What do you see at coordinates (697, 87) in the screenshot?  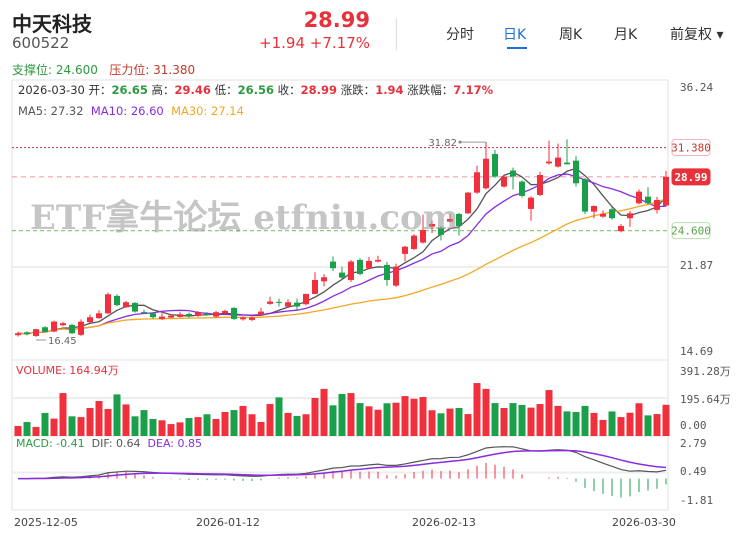 I see `price-axis-max: 36.24` at bounding box center [697, 87].